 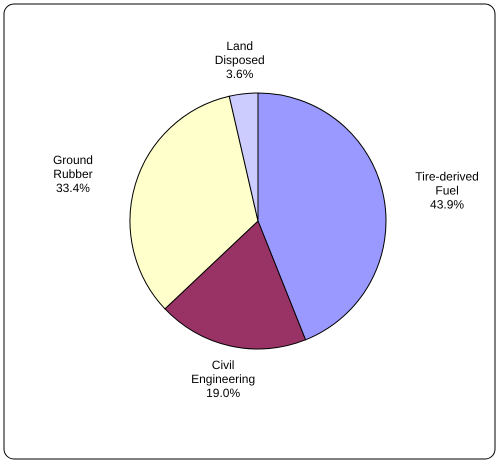 I want to click on data-label: 43.9%, so click(x=447, y=204).